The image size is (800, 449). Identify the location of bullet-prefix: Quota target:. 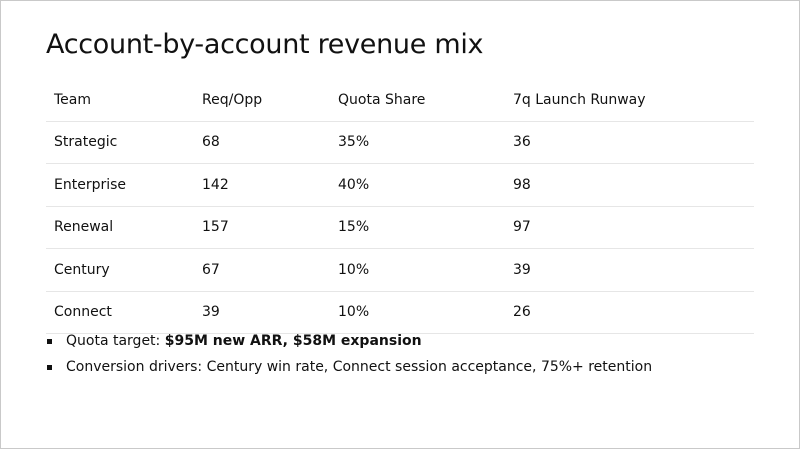
(115, 341).